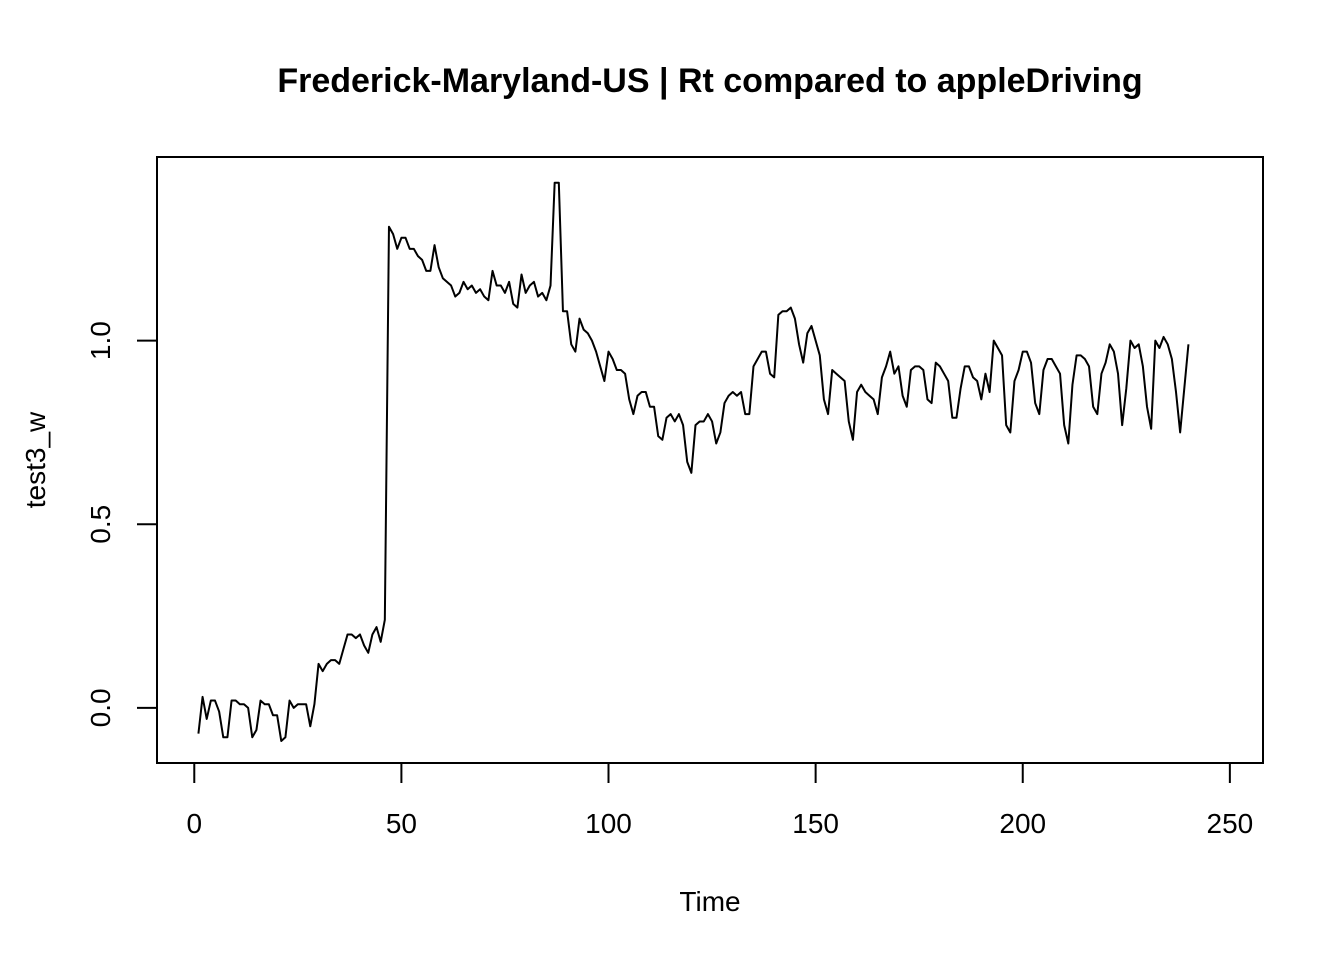 The width and height of the screenshot is (1344, 960). Describe the element at coordinates (121, 524) in the screenshot. I see `y-axis: 0.0 0.5 1.0` at that location.